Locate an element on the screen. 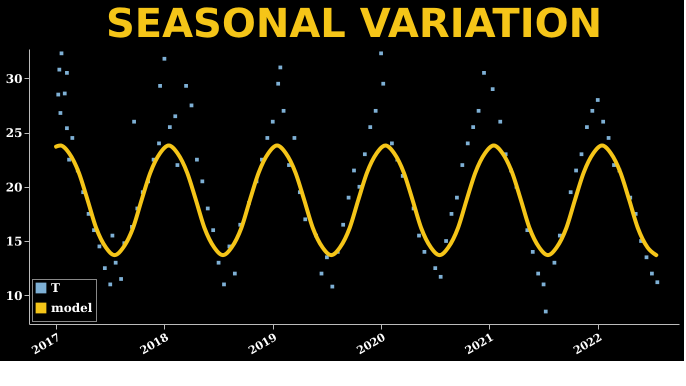 Image resolution: width=686 pixels, height=386 pixels. legend-label: model is located at coordinates (72, 308).